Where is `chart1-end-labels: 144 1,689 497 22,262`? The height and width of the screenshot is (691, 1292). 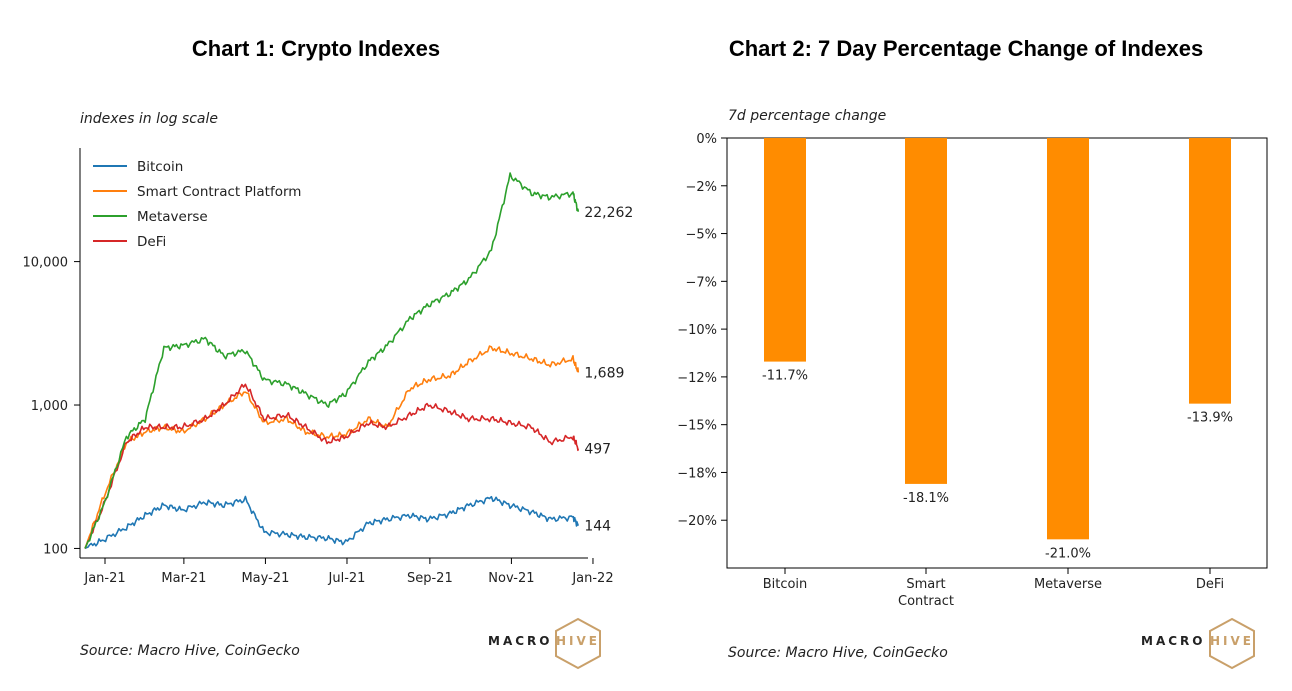 chart1-end-labels: 144 1,689 497 22,262 is located at coordinates (608, 370).